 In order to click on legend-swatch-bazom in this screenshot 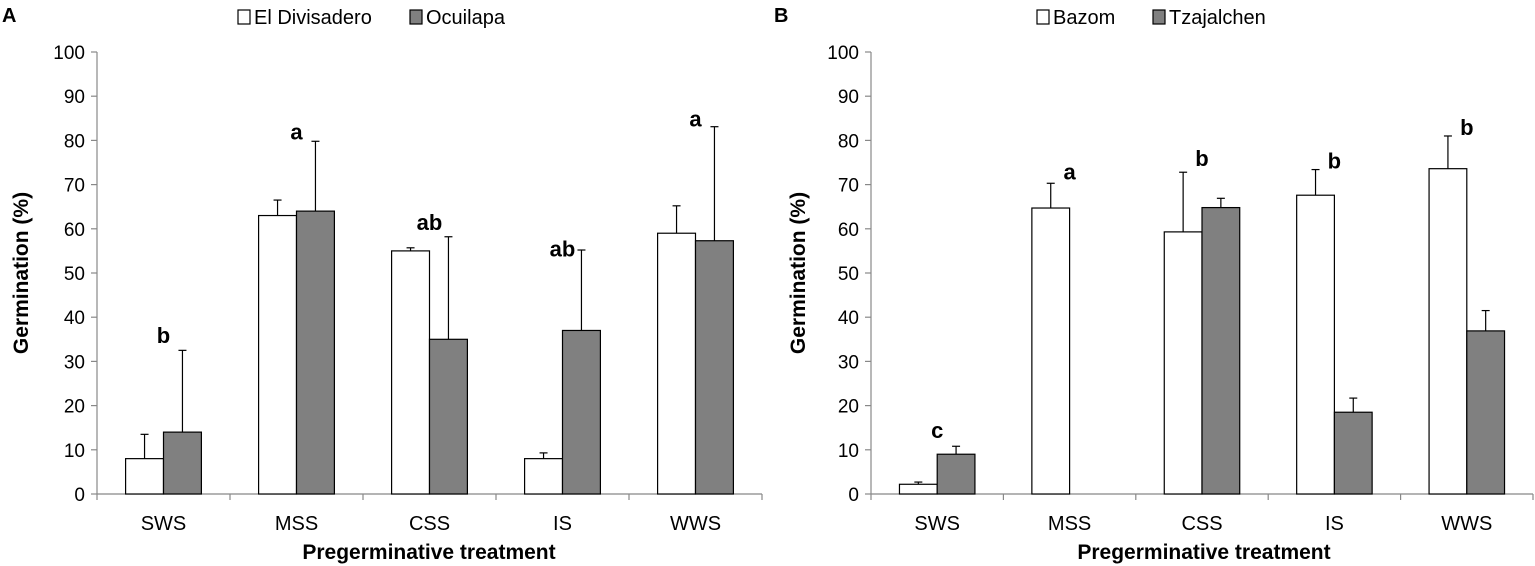, I will do `click(1043, 17)`.